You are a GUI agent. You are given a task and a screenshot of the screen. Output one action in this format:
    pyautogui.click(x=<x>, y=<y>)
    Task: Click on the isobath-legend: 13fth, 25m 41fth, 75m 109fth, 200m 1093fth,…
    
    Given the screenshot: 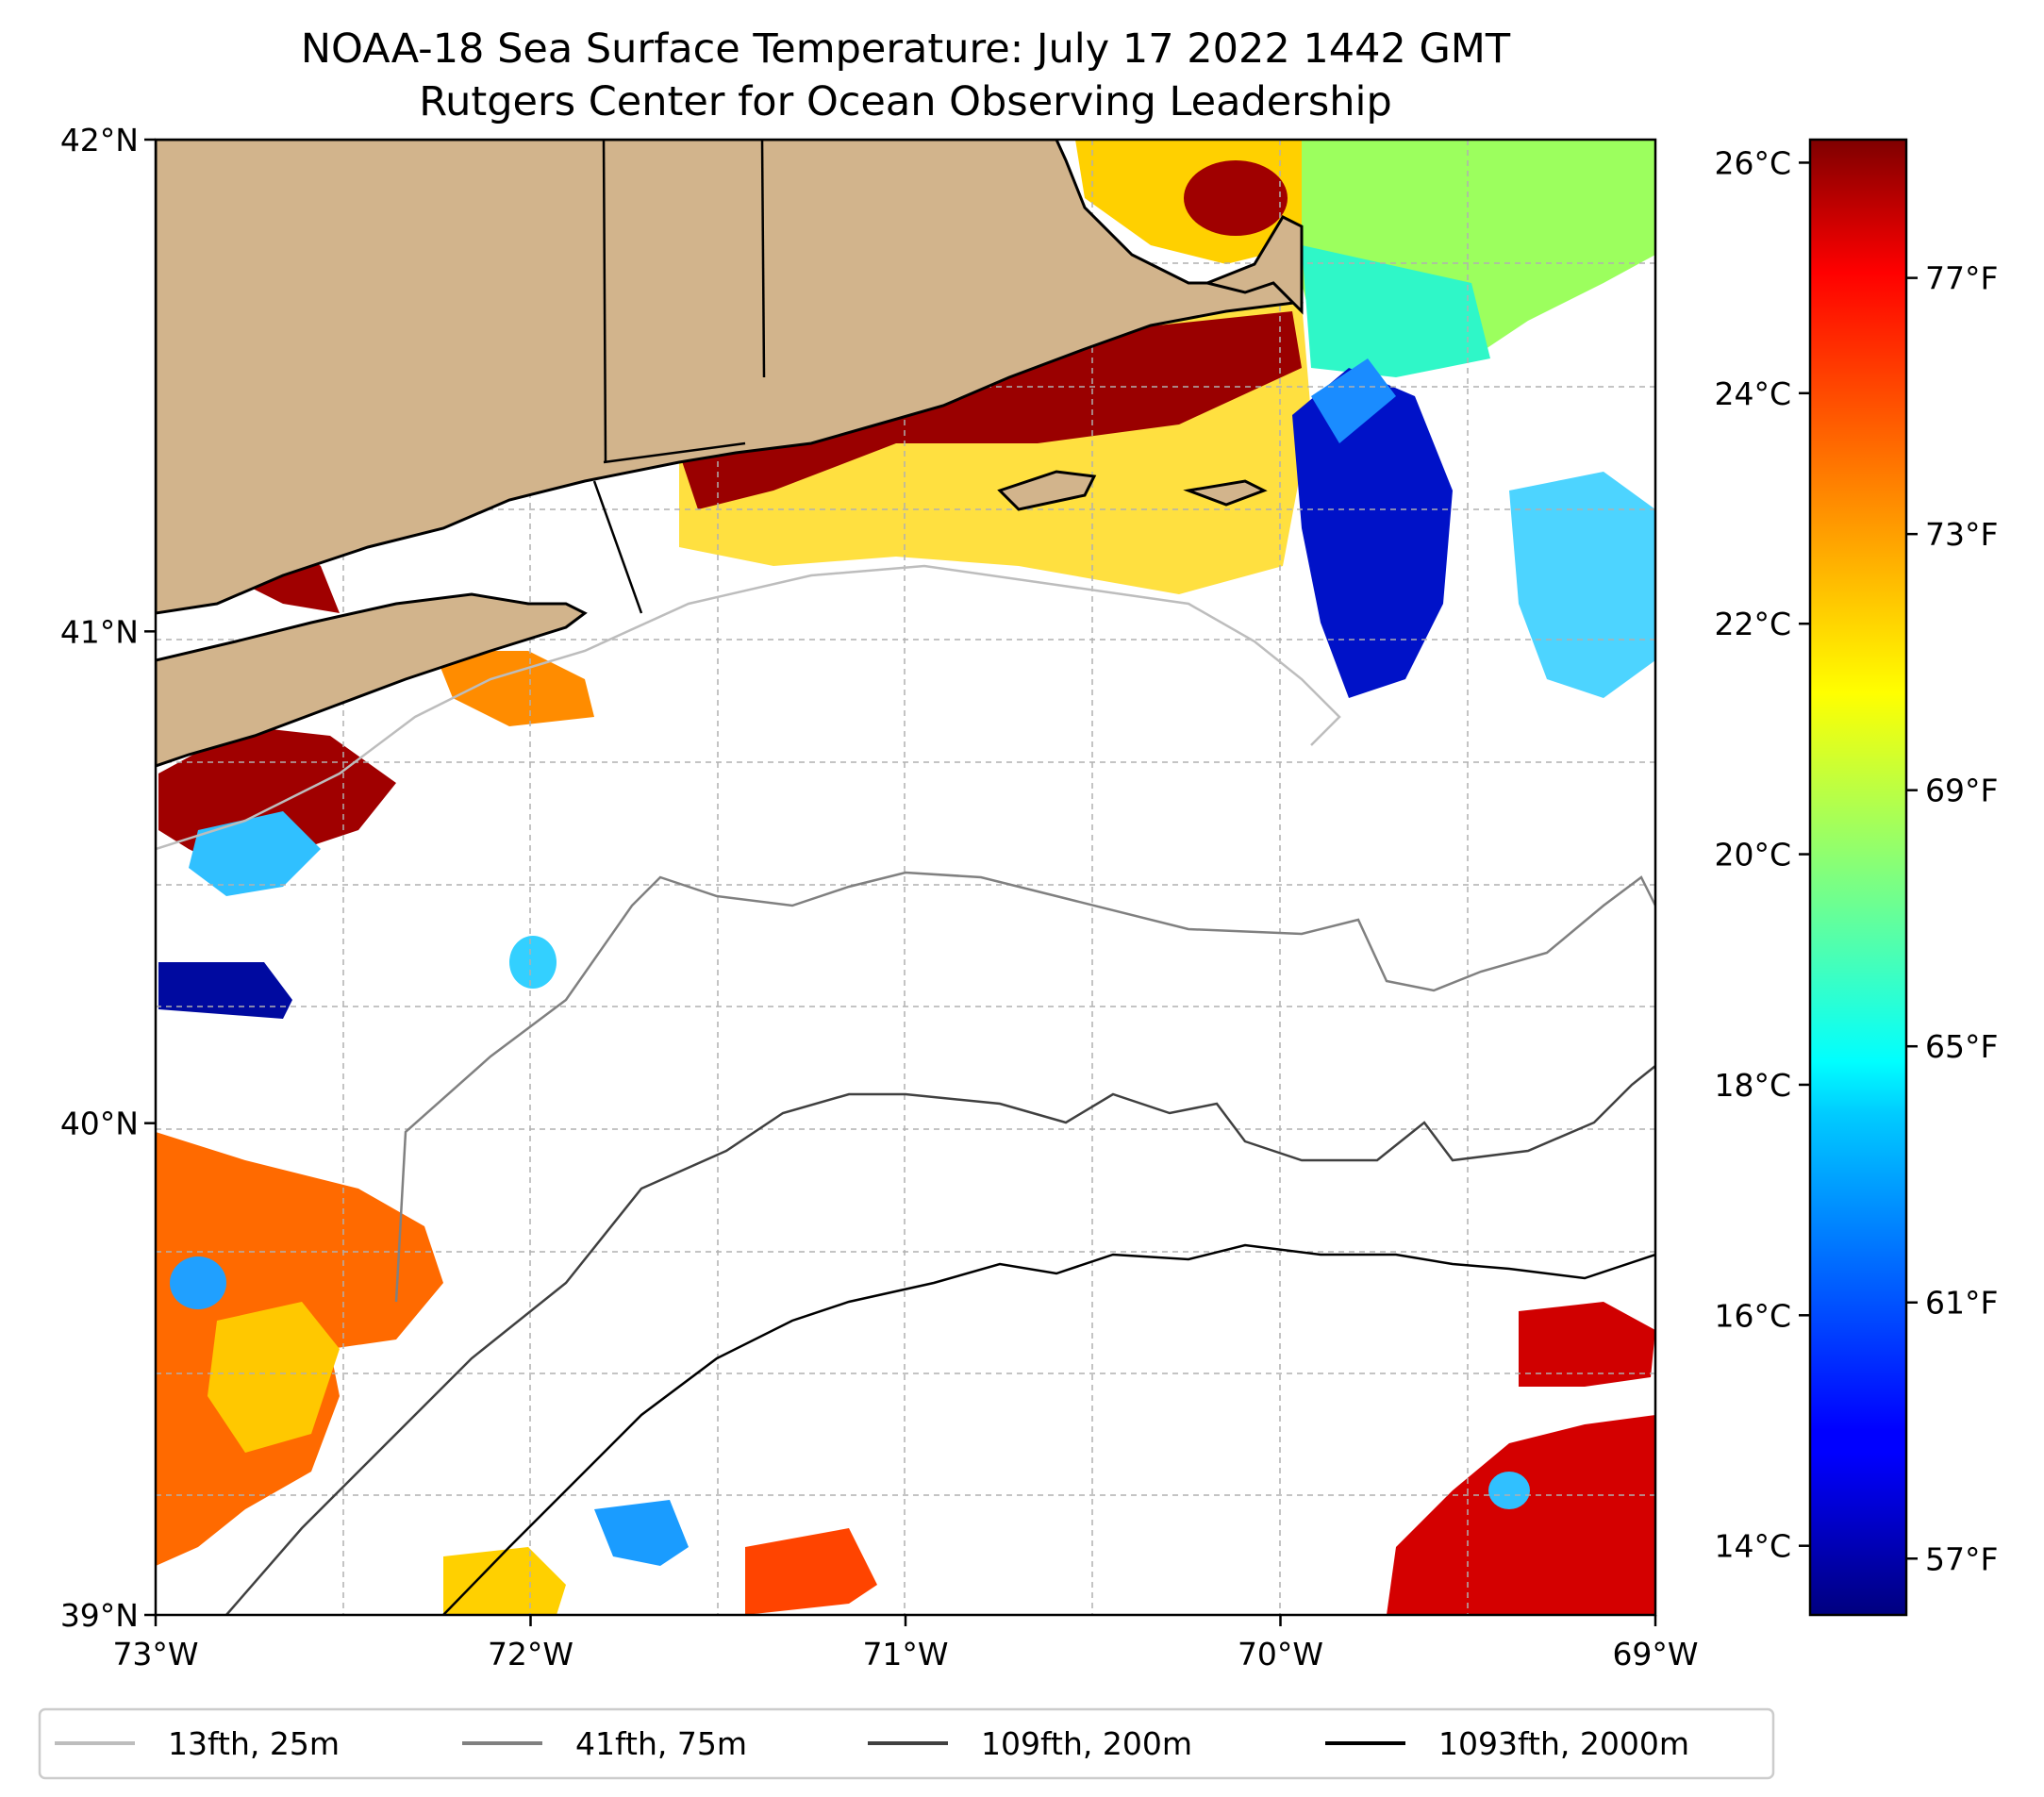 What is the action you would take?
    pyautogui.click(x=907, y=1743)
    